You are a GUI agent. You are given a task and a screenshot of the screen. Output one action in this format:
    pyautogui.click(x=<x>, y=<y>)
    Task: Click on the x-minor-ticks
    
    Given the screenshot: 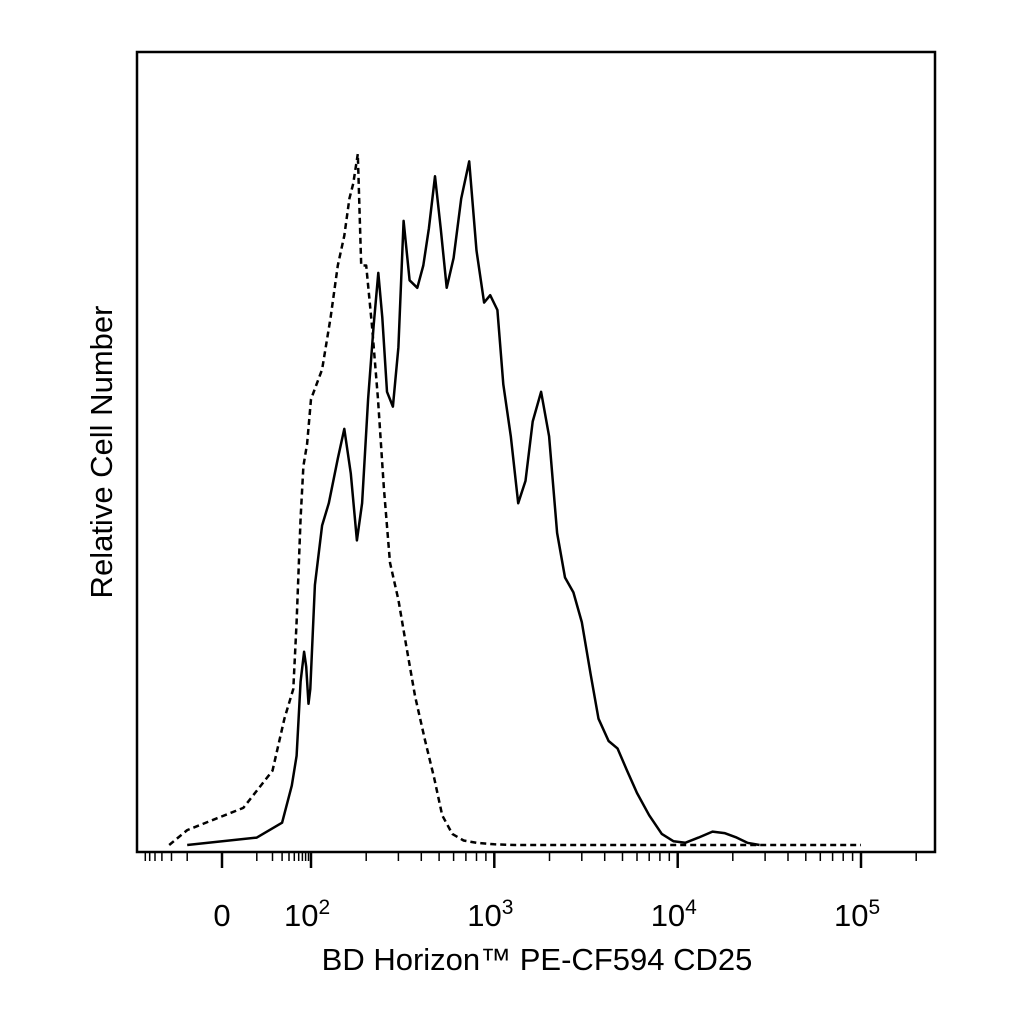 What is the action you would take?
    pyautogui.click(x=530, y=860)
    